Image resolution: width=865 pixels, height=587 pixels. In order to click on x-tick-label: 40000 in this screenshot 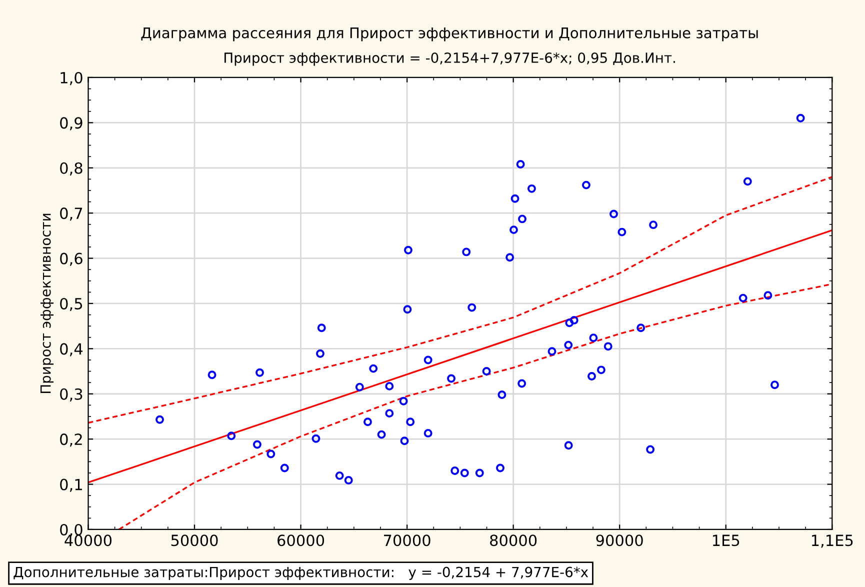, I will do `click(88, 540)`.